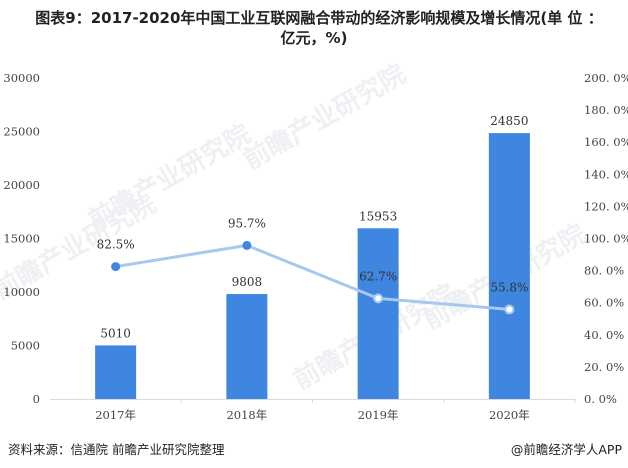 This screenshot has width=628, height=468. Describe the element at coordinates (247, 346) in the screenshot. I see `bar-2018年` at that location.